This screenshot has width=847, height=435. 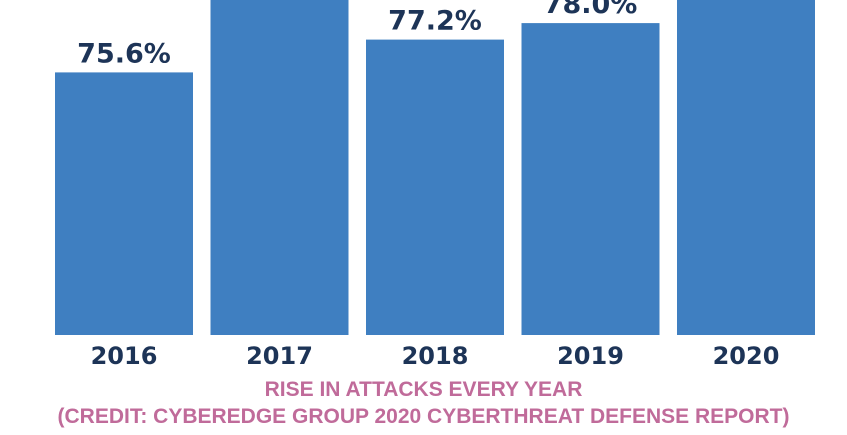 I want to click on x-tick-label-2017: 2017, so click(x=279, y=356).